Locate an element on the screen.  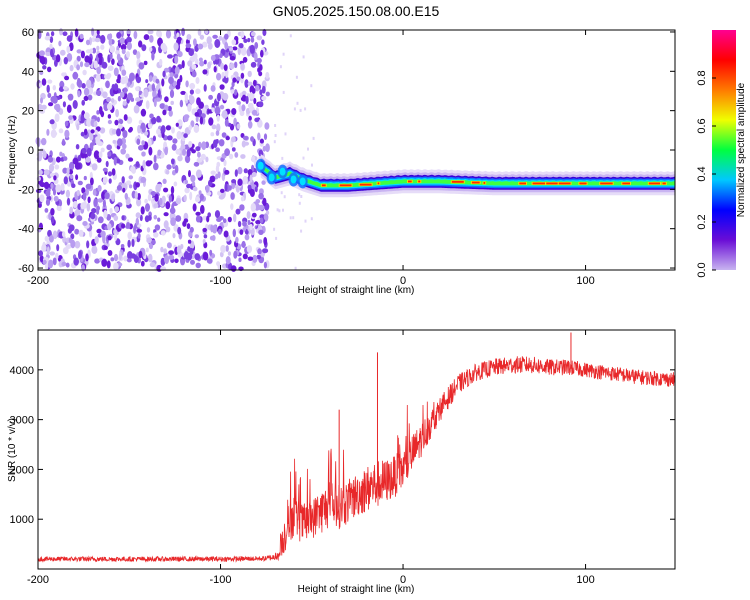
spectrogram-xlabel: Height of straight line (km) is located at coordinates (356, 290).